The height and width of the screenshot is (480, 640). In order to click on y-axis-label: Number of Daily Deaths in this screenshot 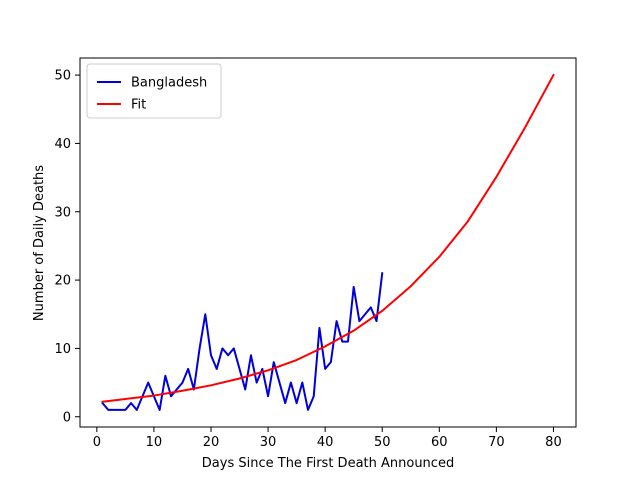, I will do `click(39, 243)`.